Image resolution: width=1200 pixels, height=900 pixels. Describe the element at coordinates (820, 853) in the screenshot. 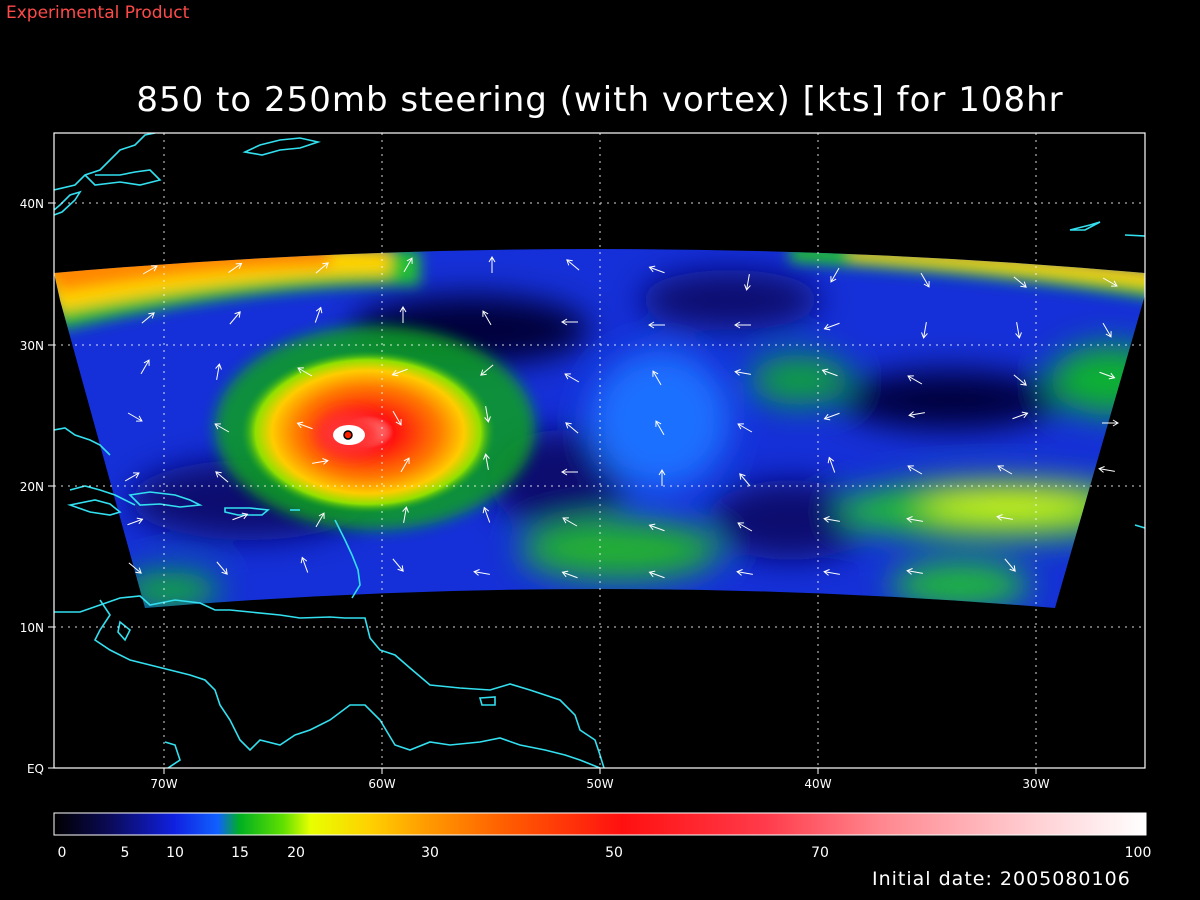

I see `colorbar-label-70: 70` at that location.